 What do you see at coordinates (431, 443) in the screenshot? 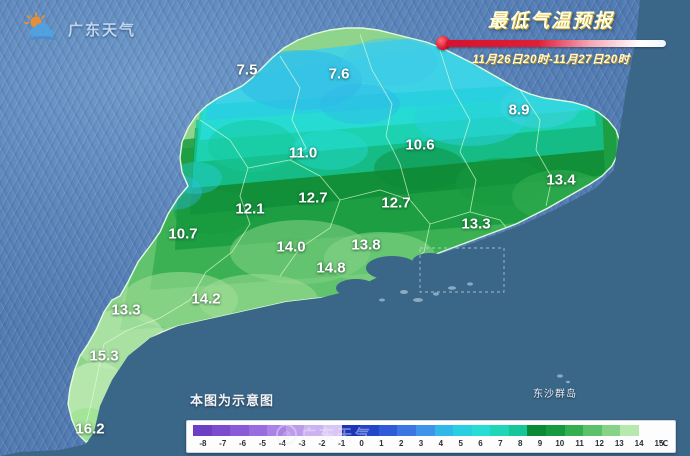
I see `legend-tick-labels: -8 -7 -6 -5 -4 -3 -2 -1 0 1 2 3 4 5 6 7 8 9 10 11 12 13 14 15` at bounding box center [431, 443].